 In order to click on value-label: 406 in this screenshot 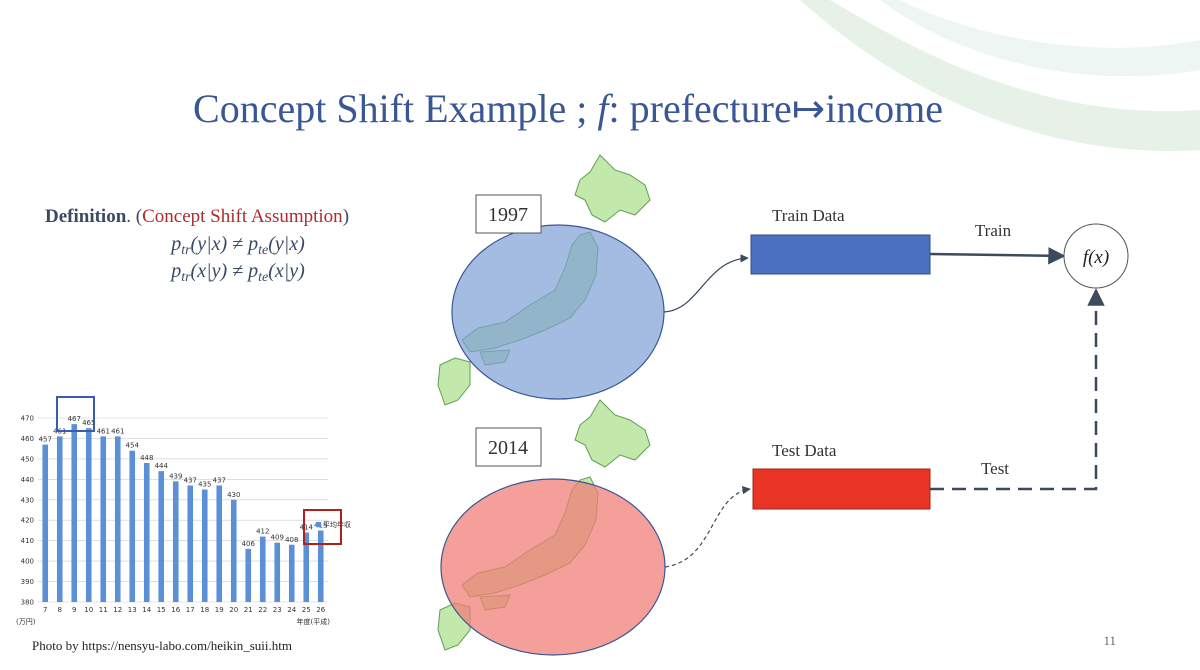, I will do `click(249, 544)`.